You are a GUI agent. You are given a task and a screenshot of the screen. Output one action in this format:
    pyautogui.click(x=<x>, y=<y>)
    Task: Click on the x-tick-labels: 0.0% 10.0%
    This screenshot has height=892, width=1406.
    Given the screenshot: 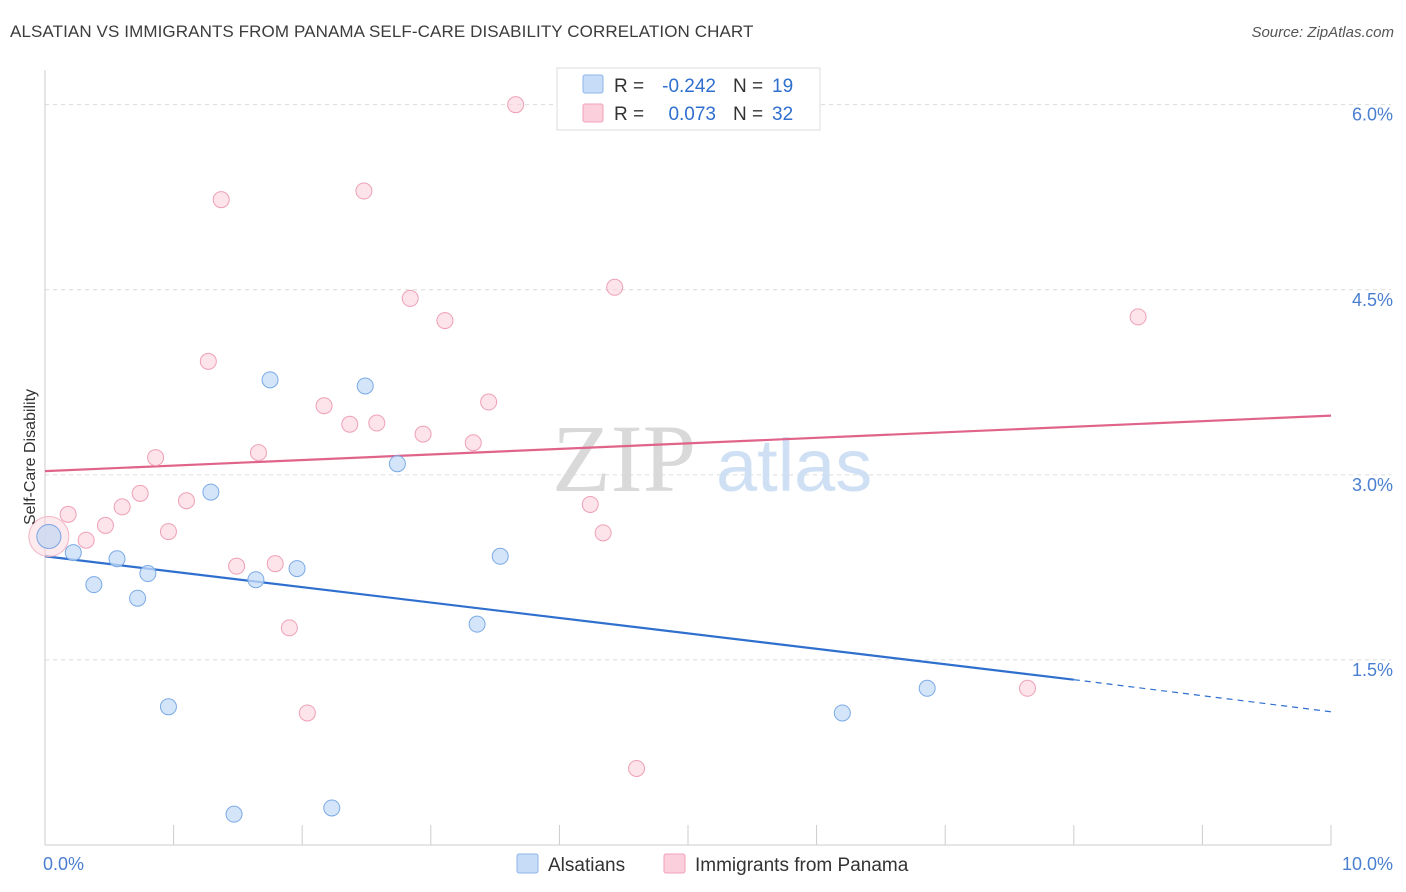 What is the action you would take?
    pyautogui.click(x=718, y=864)
    